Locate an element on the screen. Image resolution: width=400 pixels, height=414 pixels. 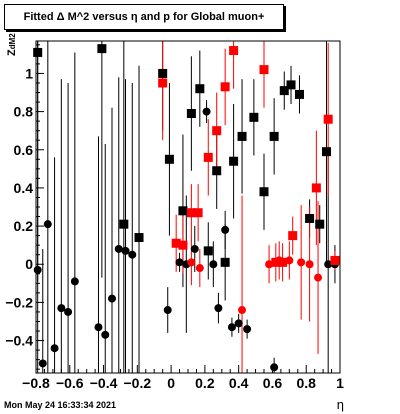
y-tick-label: −0.2 is located at coordinates (19, 302).